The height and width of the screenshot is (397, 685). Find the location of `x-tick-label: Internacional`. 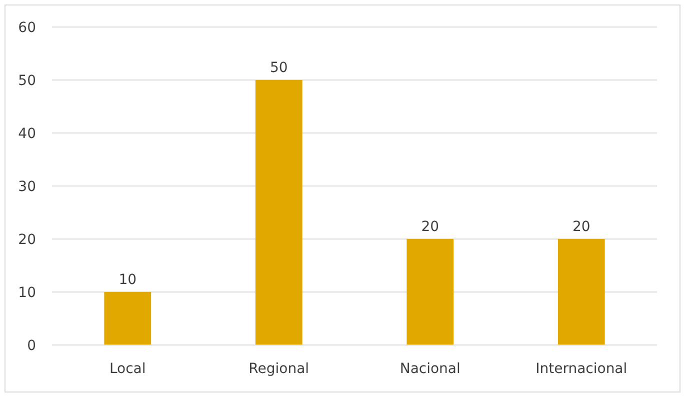

x-tick-label: Internacional is located at coordinates (582, 369).